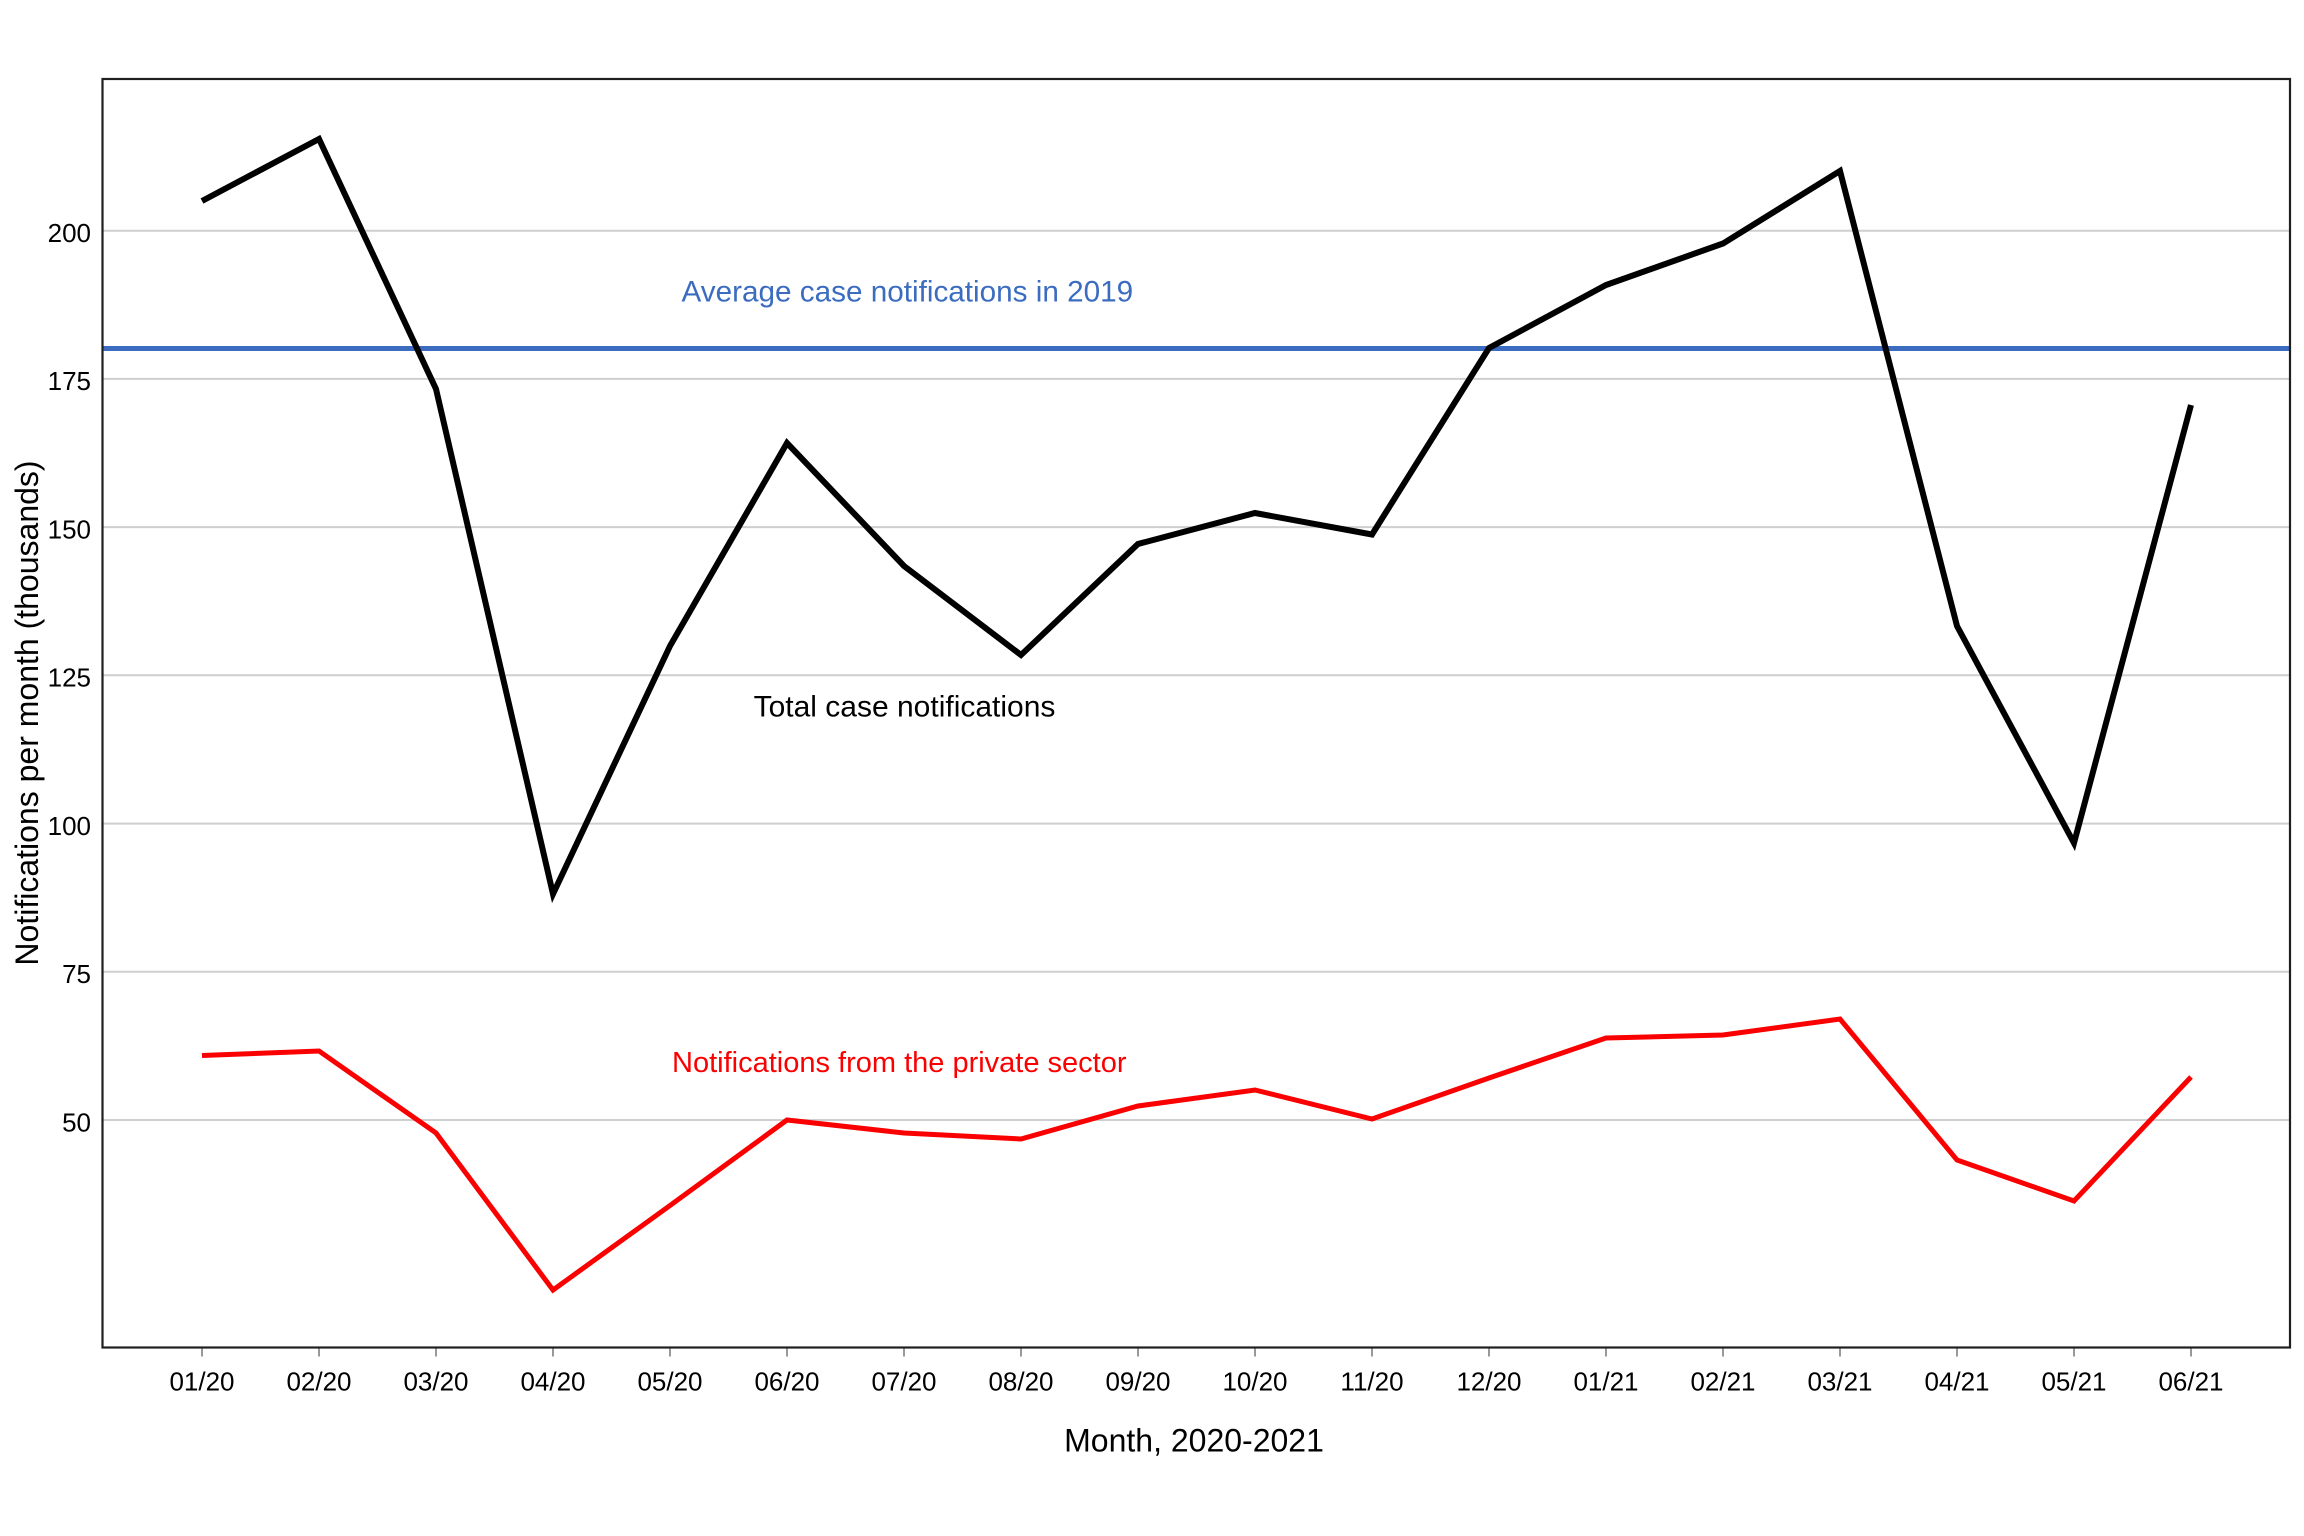  What do you see at coordinates (1722, 1382) in the screenshot?
I see `svg-text: 02/21` at bounding box center [1722, 1382].